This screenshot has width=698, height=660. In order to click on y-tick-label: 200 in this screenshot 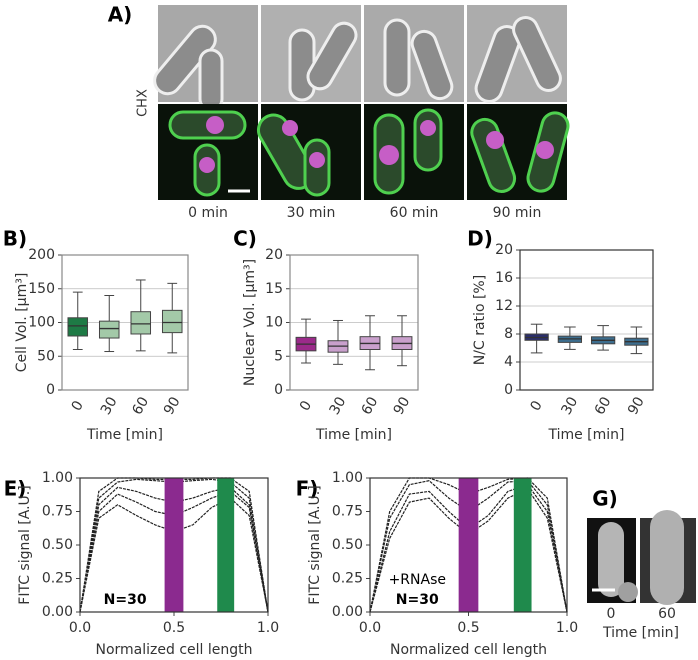, I will do `click(41, 255)`.